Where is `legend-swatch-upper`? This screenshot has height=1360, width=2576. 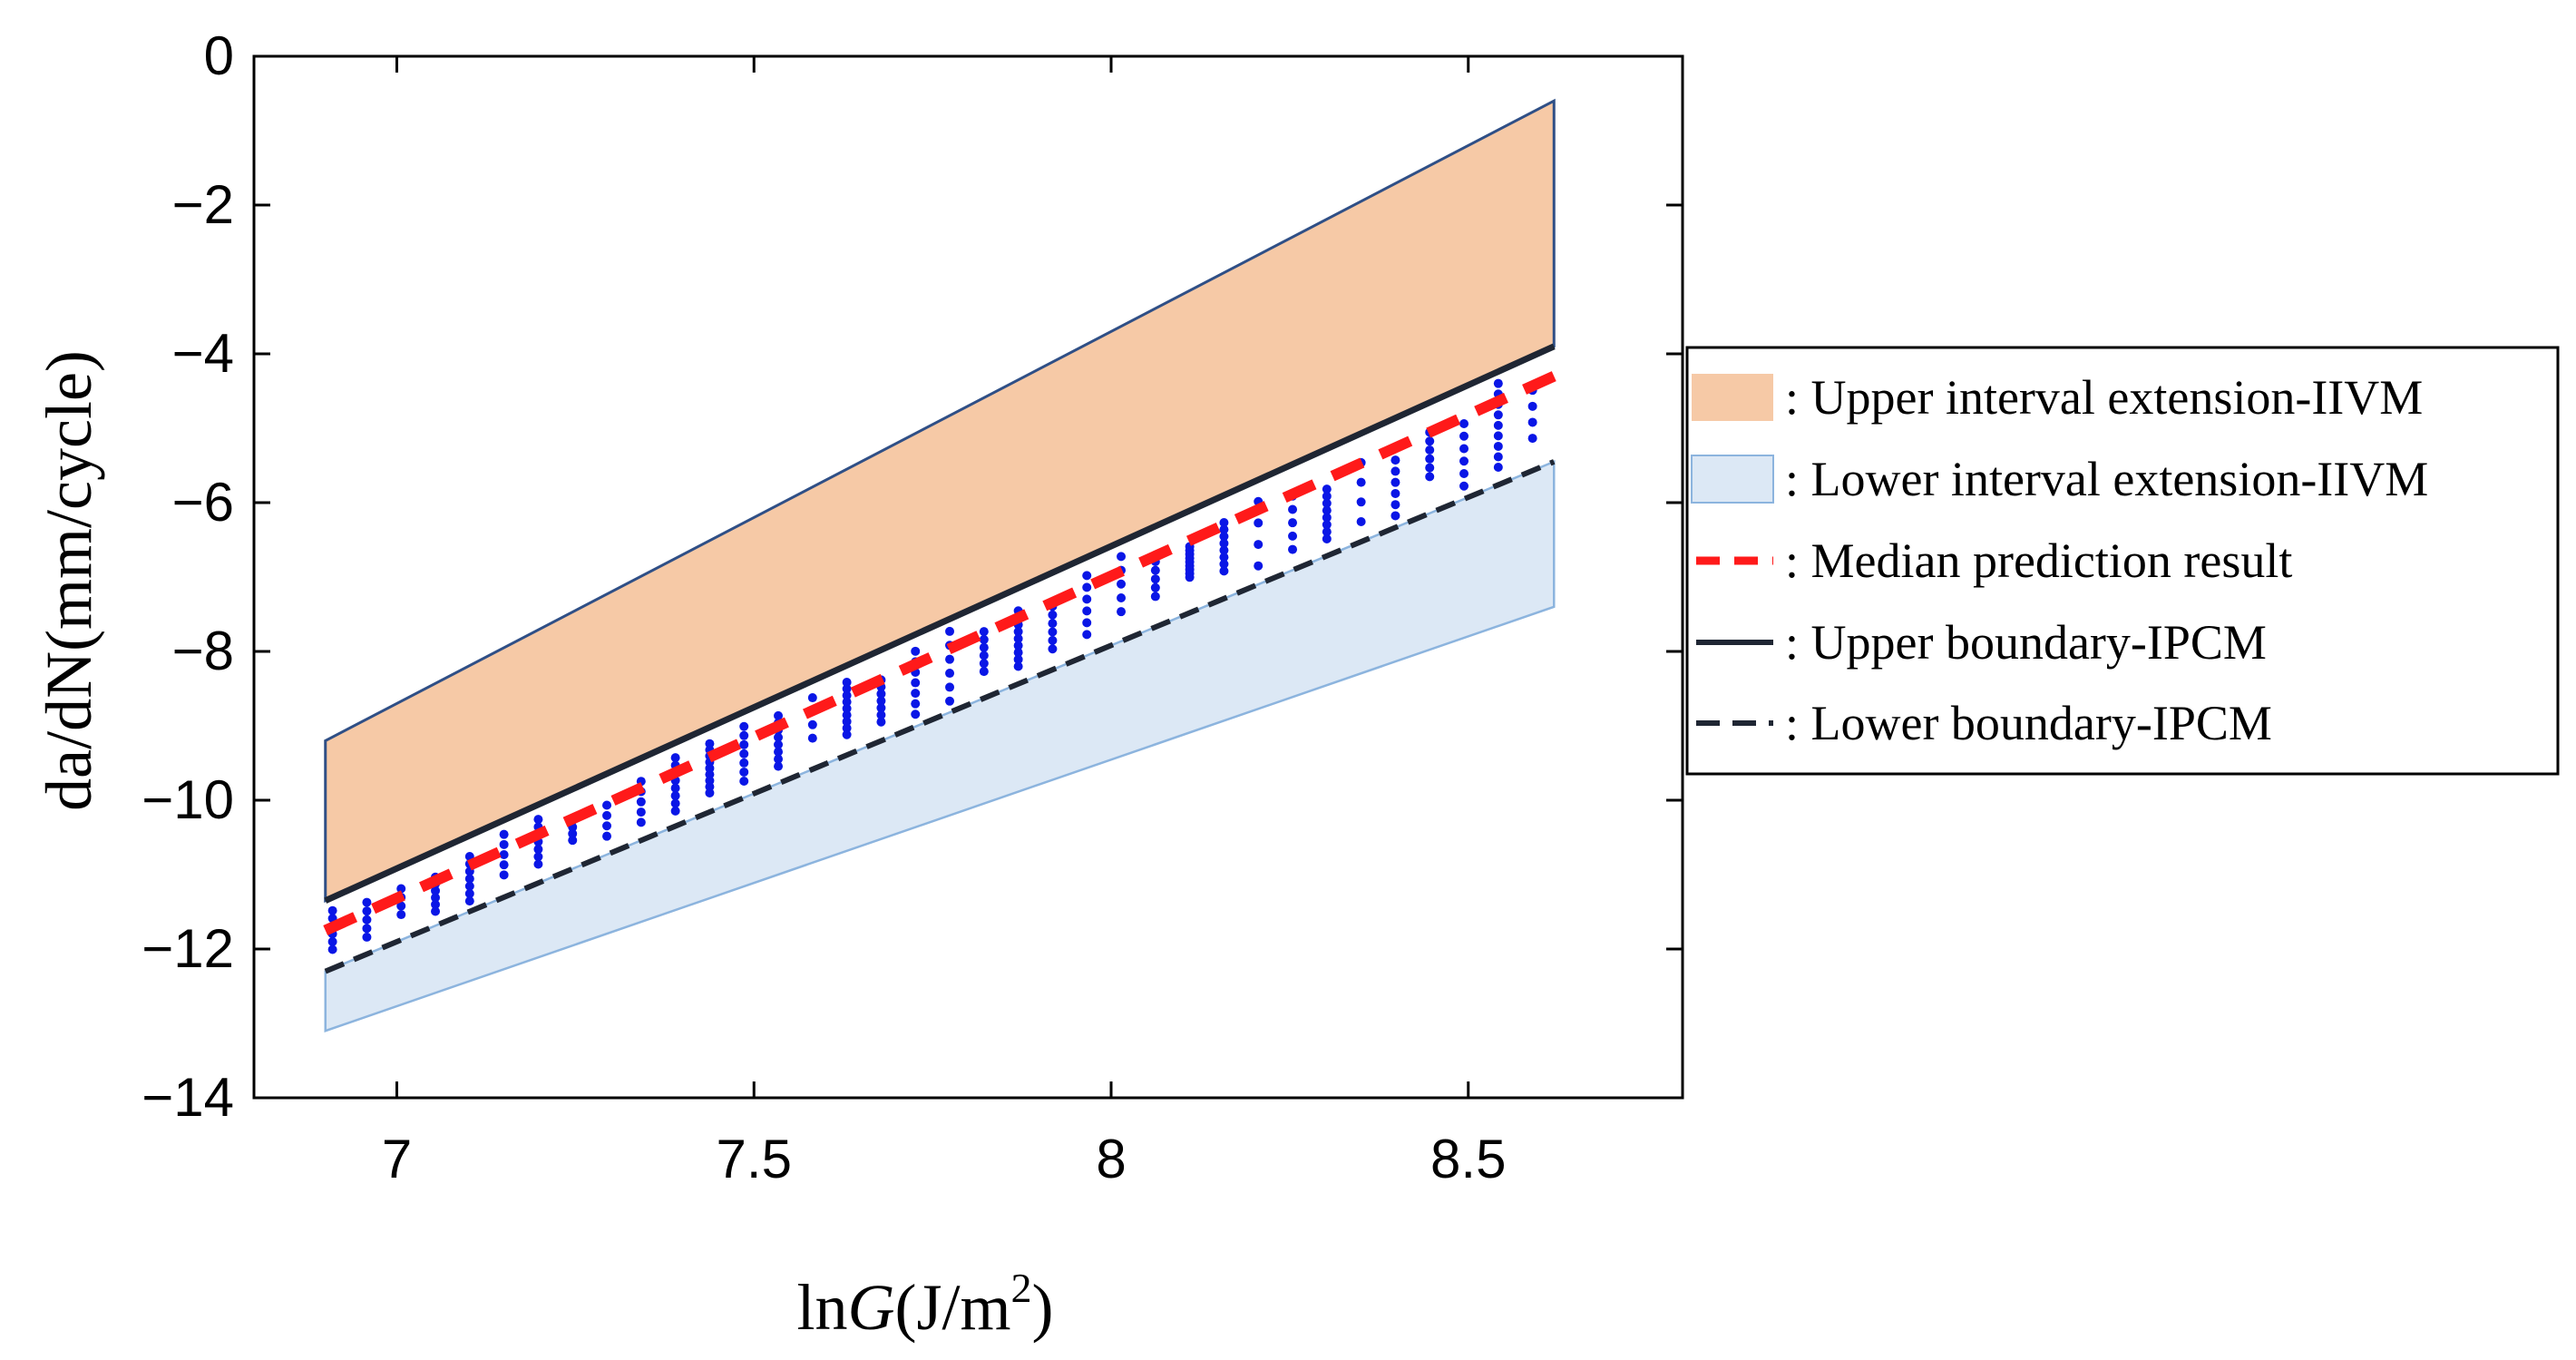
legend-swatch-upper is located at coordinates (1732, 397).